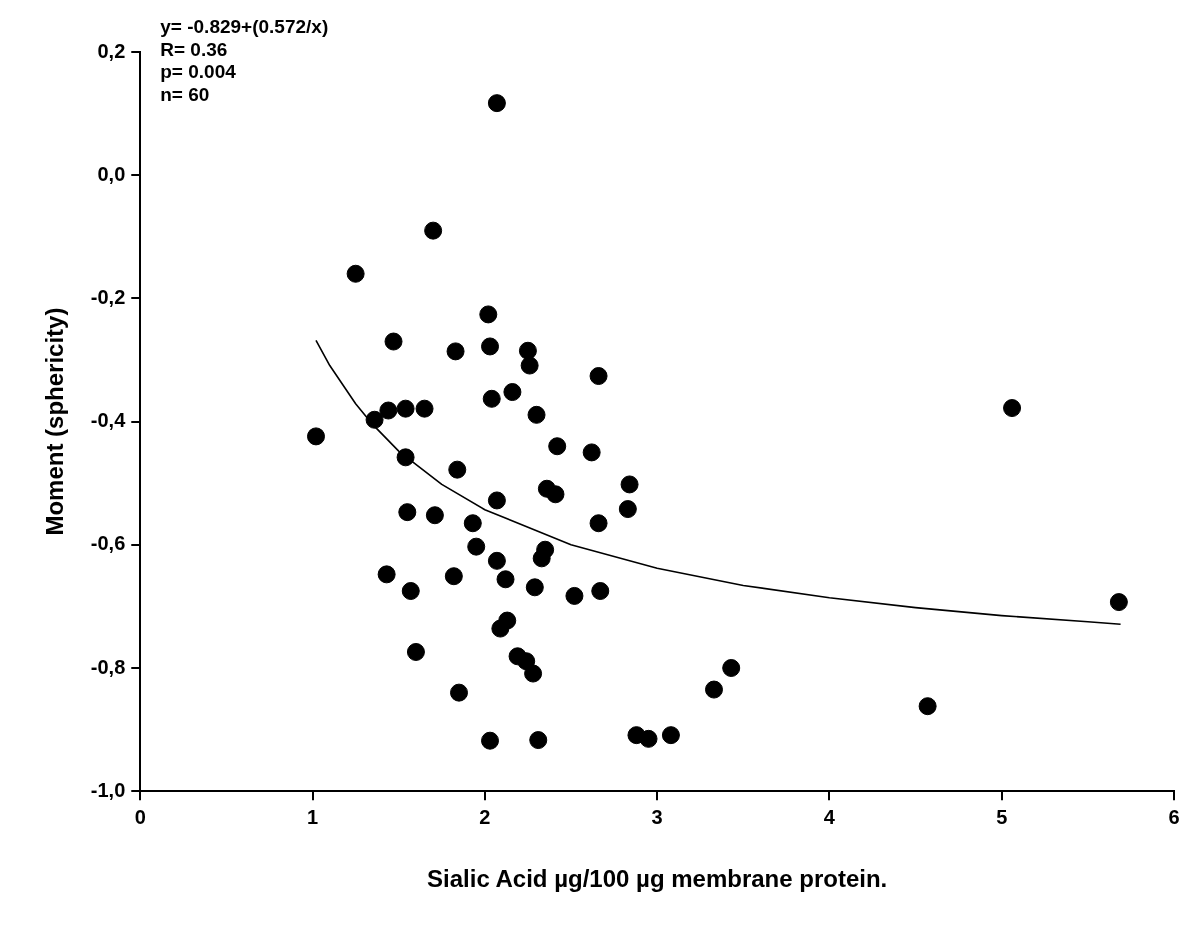  What do you see at coordinates (657, 816) in the screenshot?
I see `x-tick-label: 3` at bounding box center [657, 816].